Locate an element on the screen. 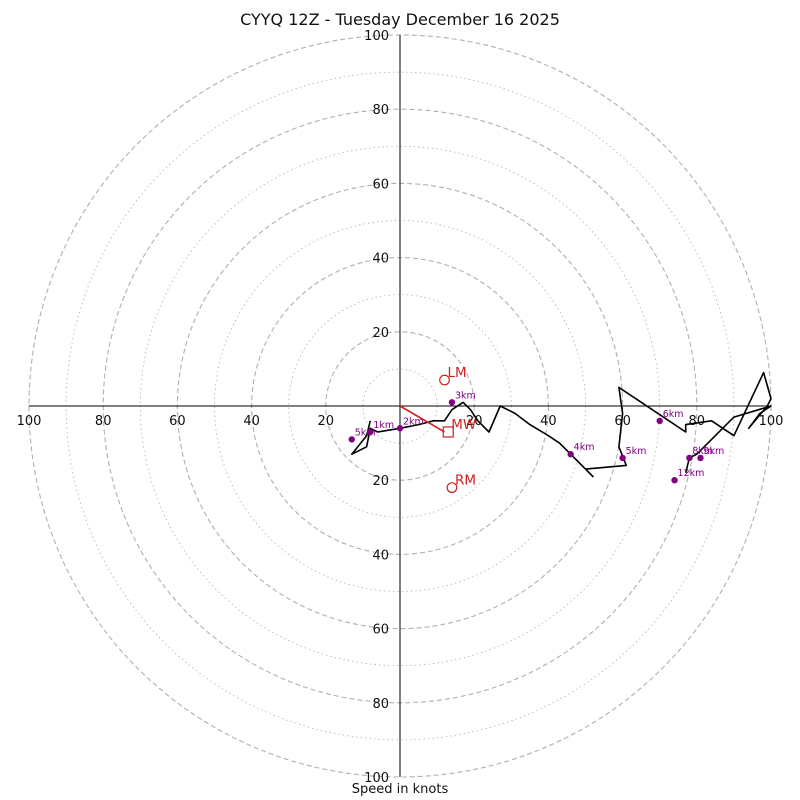 Image resolution: width=800 pixels, height=800 pixels. storm-label: RM is located at coordinates (465, 481).